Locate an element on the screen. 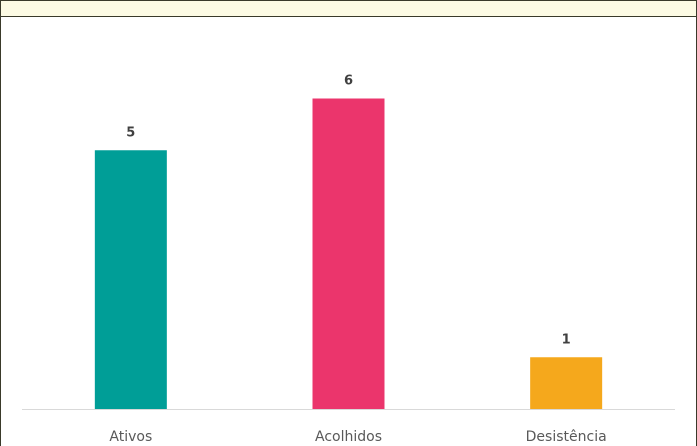  data-label-acolhidos: 6 is located at coordinates (348, 81).